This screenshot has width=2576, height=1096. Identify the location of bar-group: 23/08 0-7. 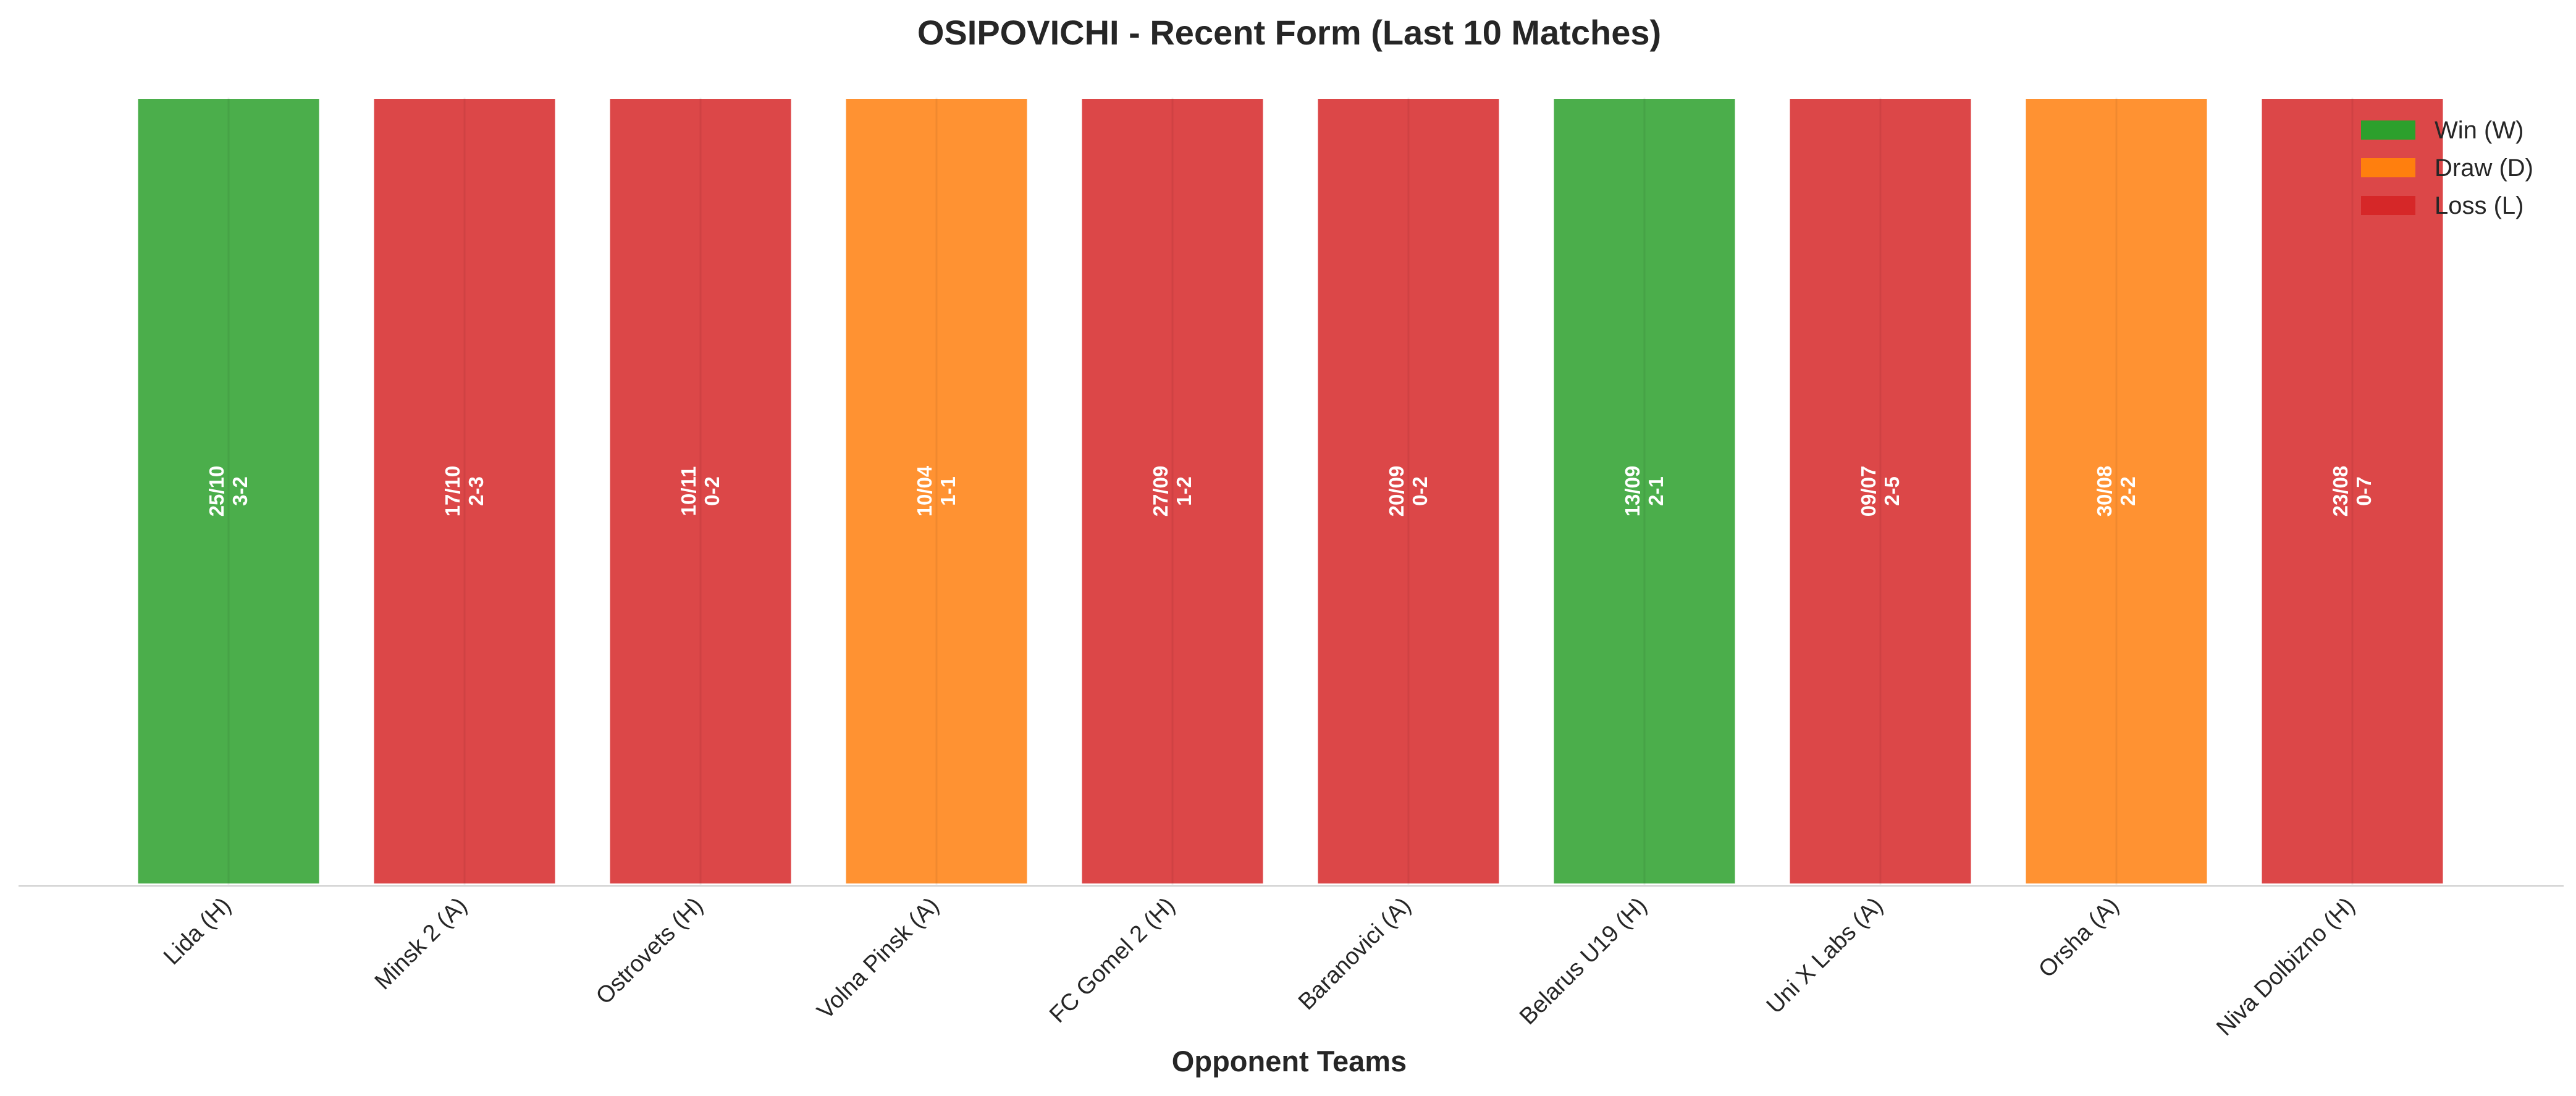
(2352, 491).